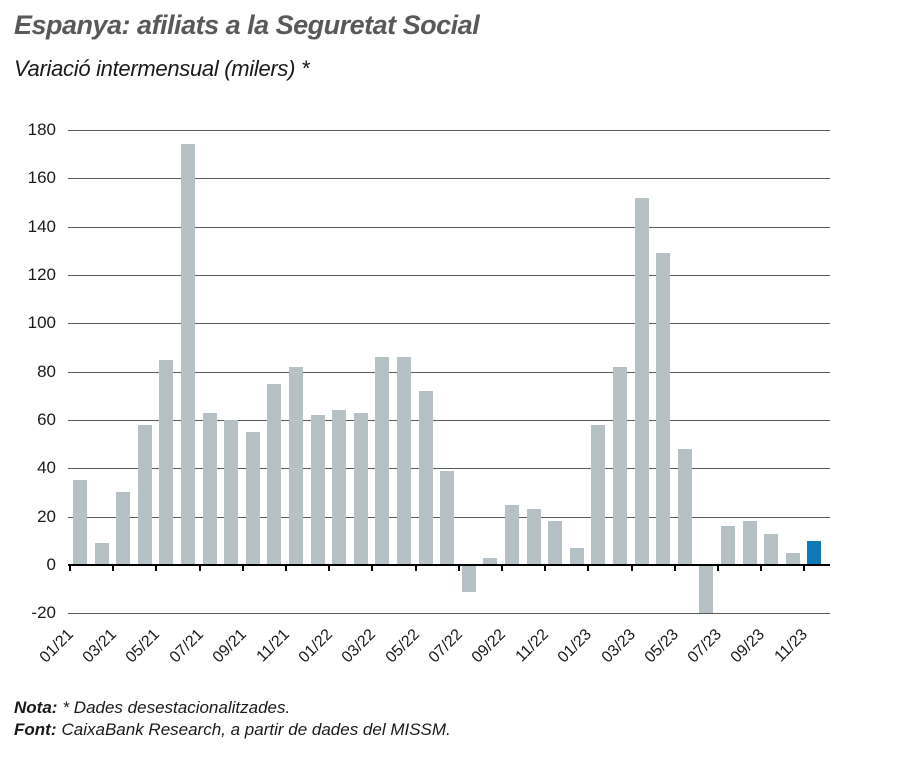  What do you see at coordinates (41, 323) in the screenshot?
I see `y-axis-label: 100` at bounding box center [41, 323].